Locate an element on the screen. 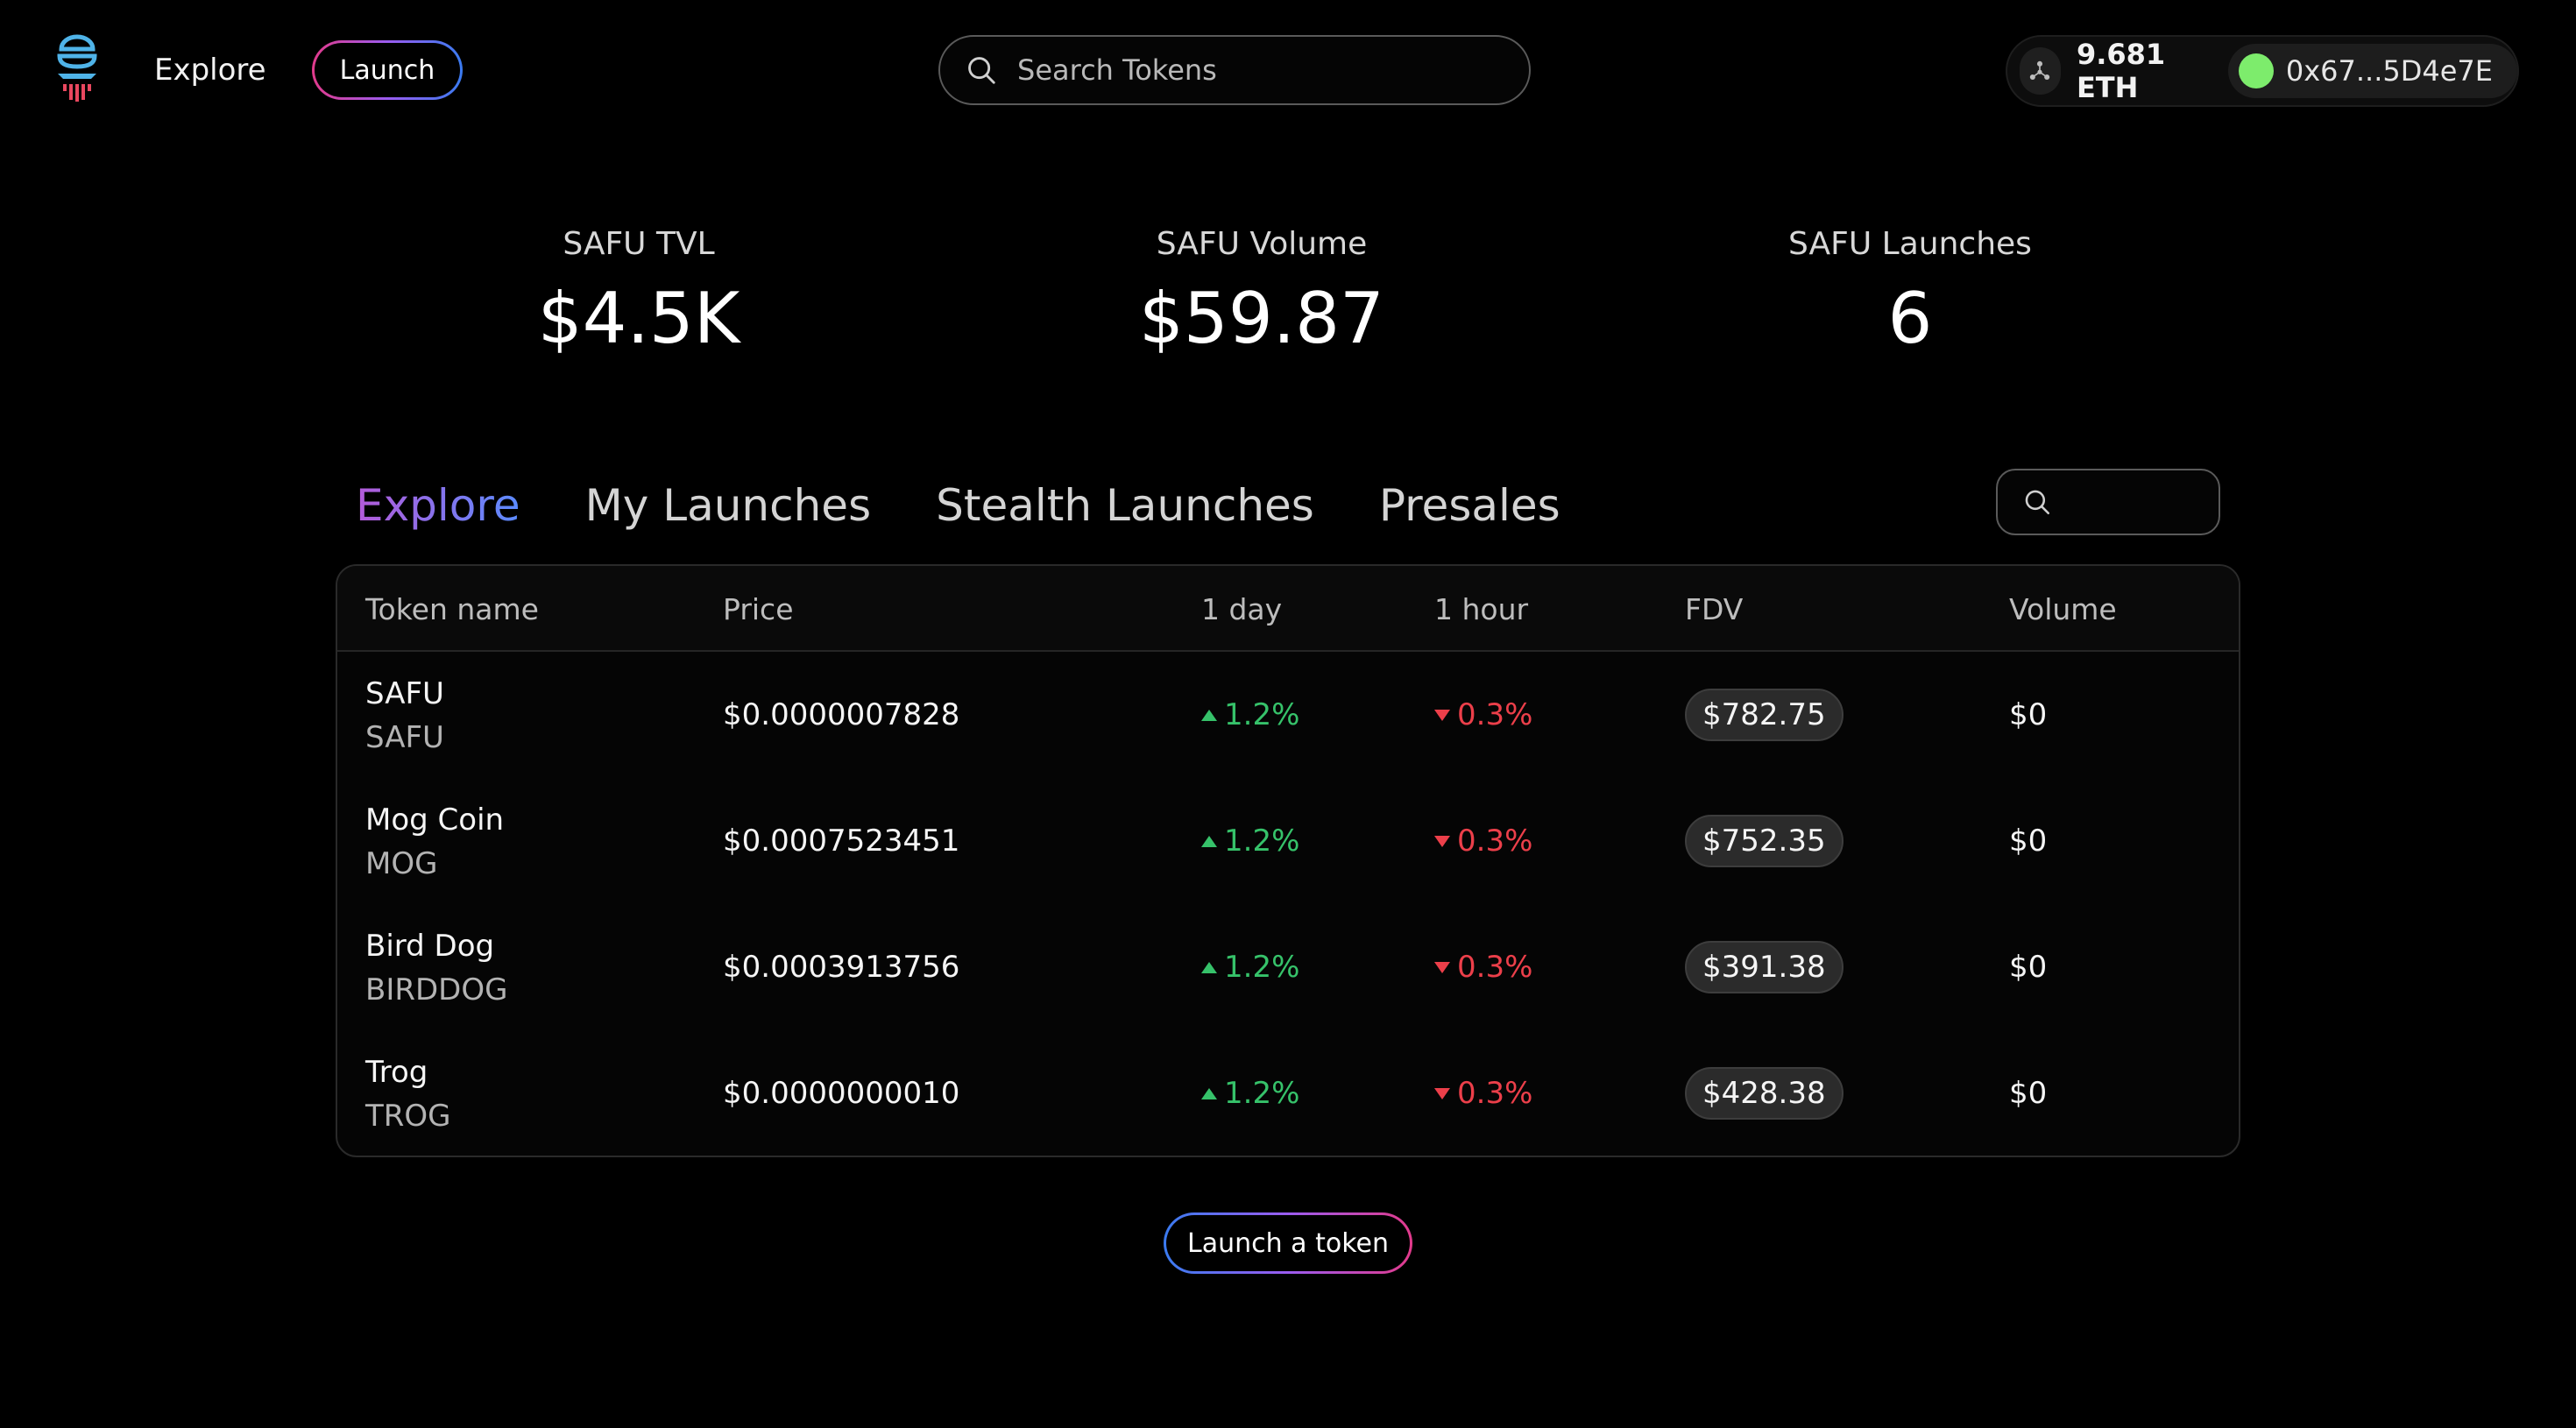  stat-tvl: SAFU TVL $4.5K is located at coordinates (639, 292).